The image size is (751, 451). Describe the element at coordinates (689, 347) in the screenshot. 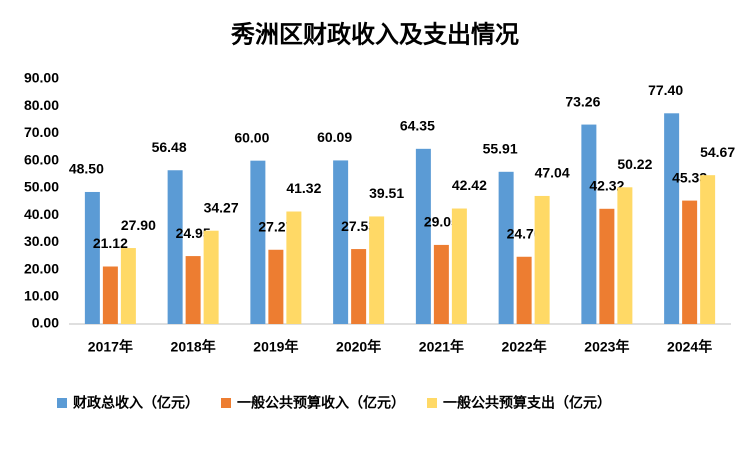

I see `x-tick-label: 2024年` at that location.